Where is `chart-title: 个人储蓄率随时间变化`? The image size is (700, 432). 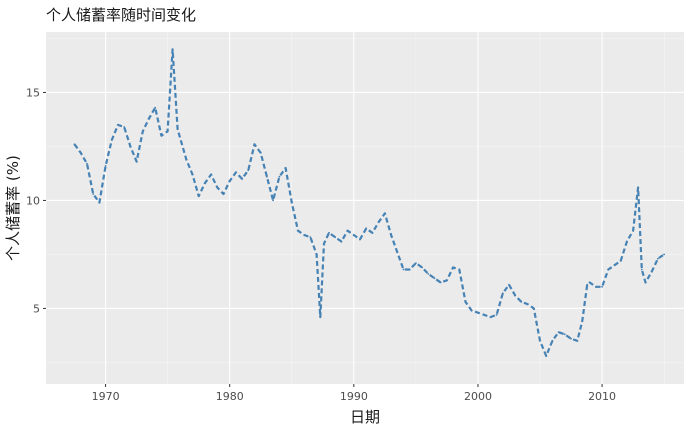 chart-title: 个人储蓄率随时间变化 is located at coordinates (121, 15).